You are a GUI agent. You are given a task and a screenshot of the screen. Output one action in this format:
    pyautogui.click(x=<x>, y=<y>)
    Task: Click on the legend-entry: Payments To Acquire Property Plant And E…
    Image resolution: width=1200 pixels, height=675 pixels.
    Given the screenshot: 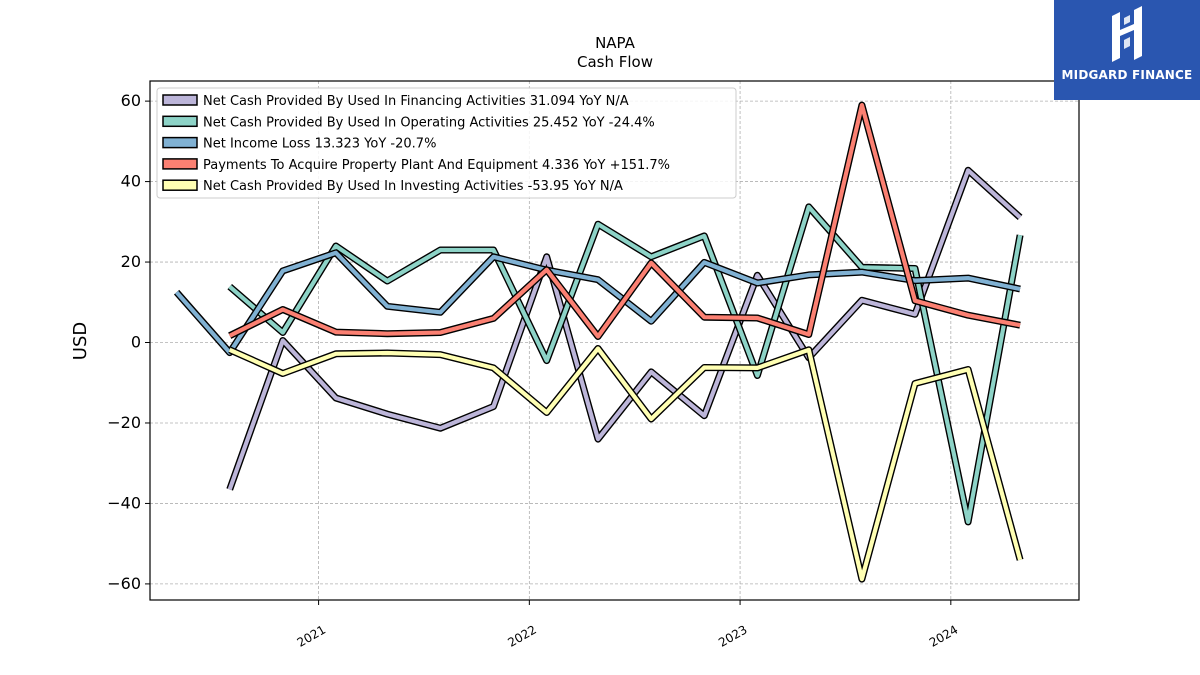 What is the action you would take?
    pyautogui.click(x=436, y=165)
    